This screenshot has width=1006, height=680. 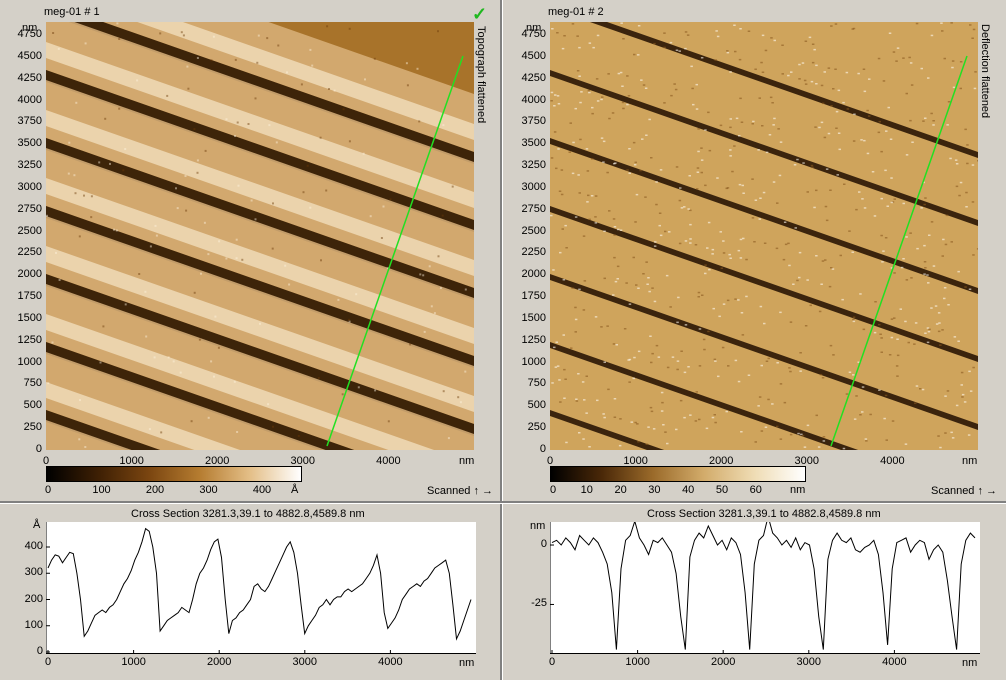 I want to click on y-tick-label: 200, so click(x=33, y=598).